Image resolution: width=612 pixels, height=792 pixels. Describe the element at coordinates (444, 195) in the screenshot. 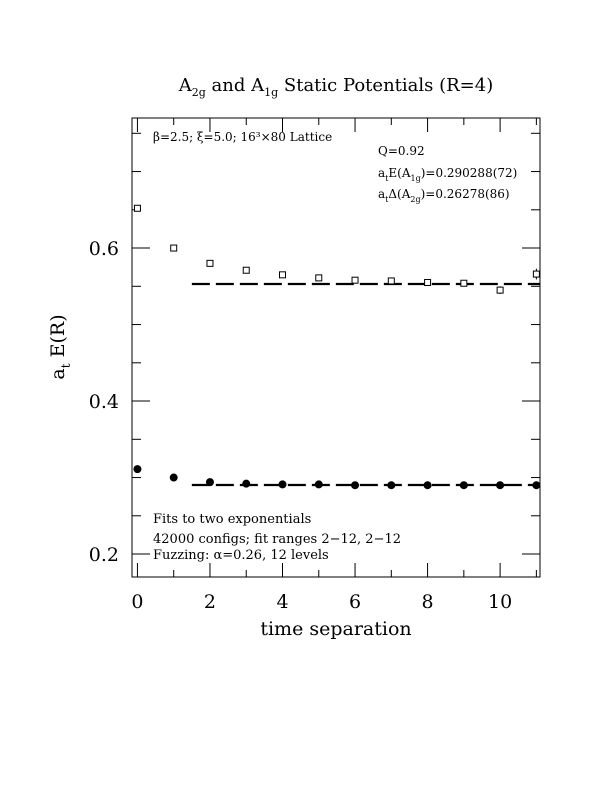

I see `gap-a2g-annotation: atΔ(A2g)=0.26278(86)` at that location.